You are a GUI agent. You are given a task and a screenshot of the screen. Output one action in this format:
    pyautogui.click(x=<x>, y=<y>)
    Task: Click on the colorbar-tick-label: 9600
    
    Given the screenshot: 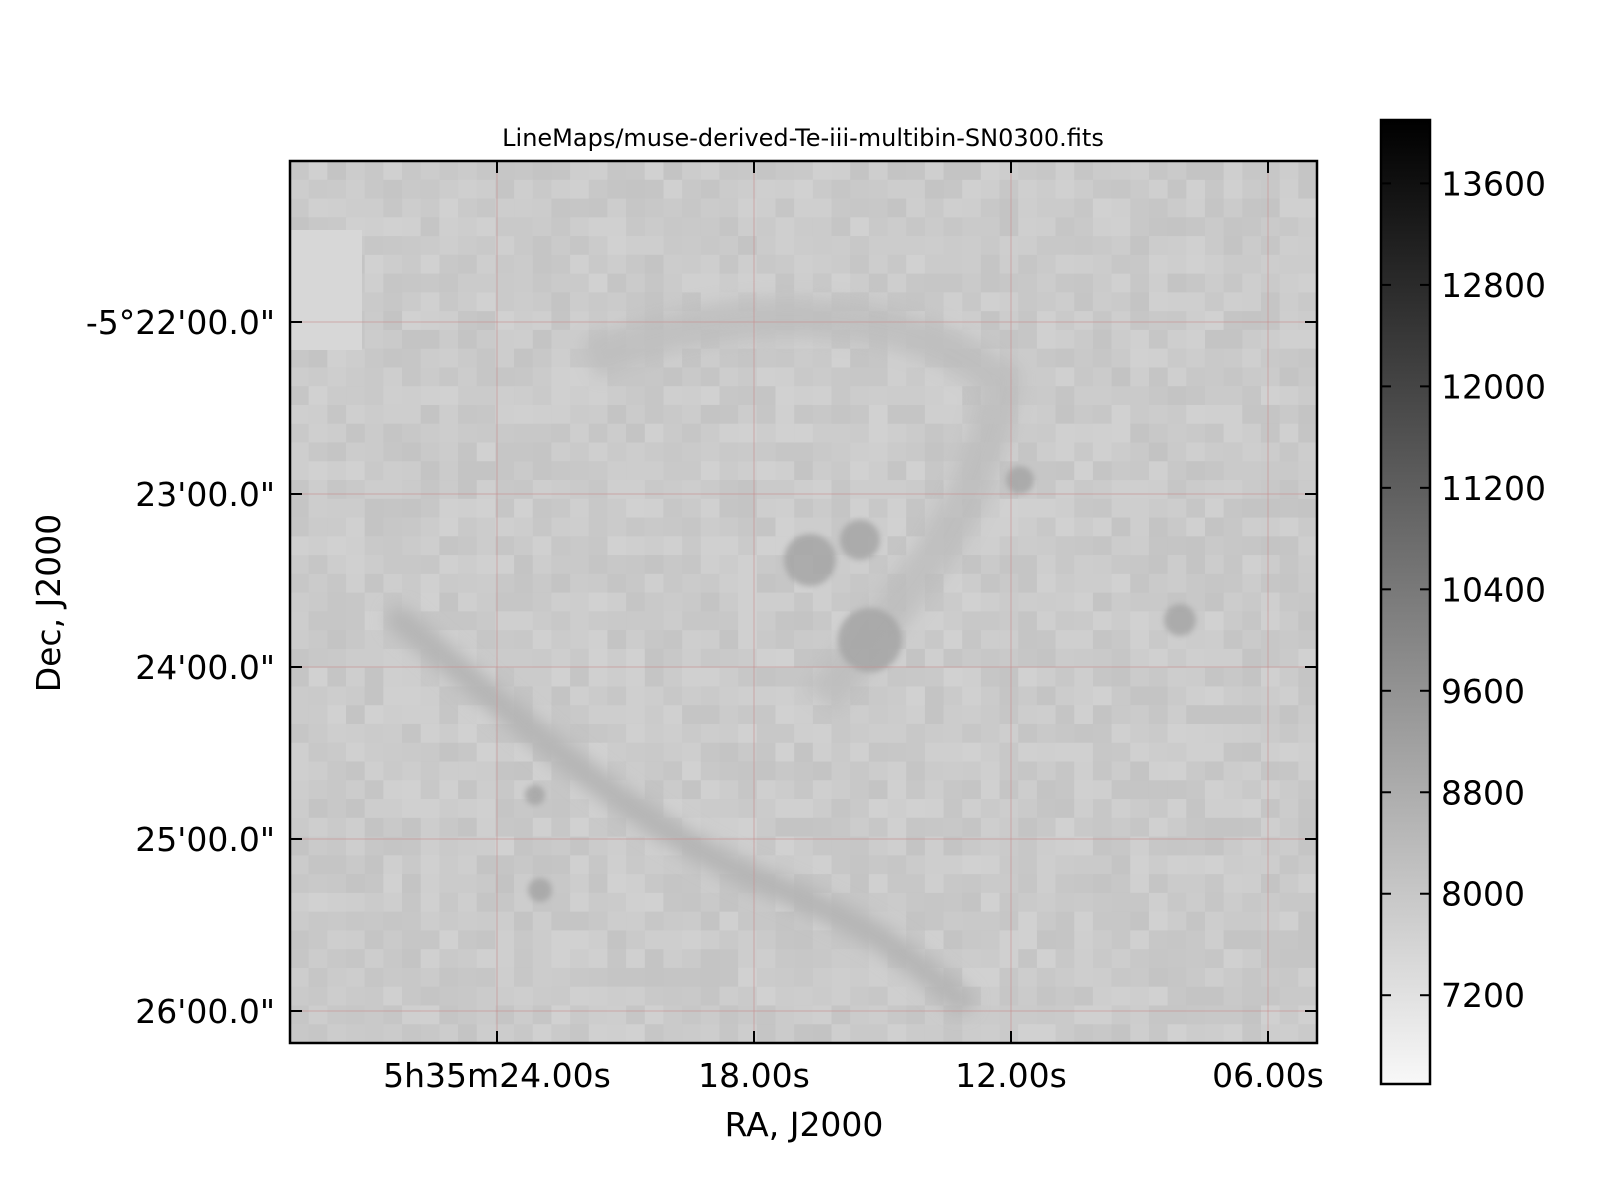 What is the action you would take?
    pyautogui.click(x=1483, y=691)
    